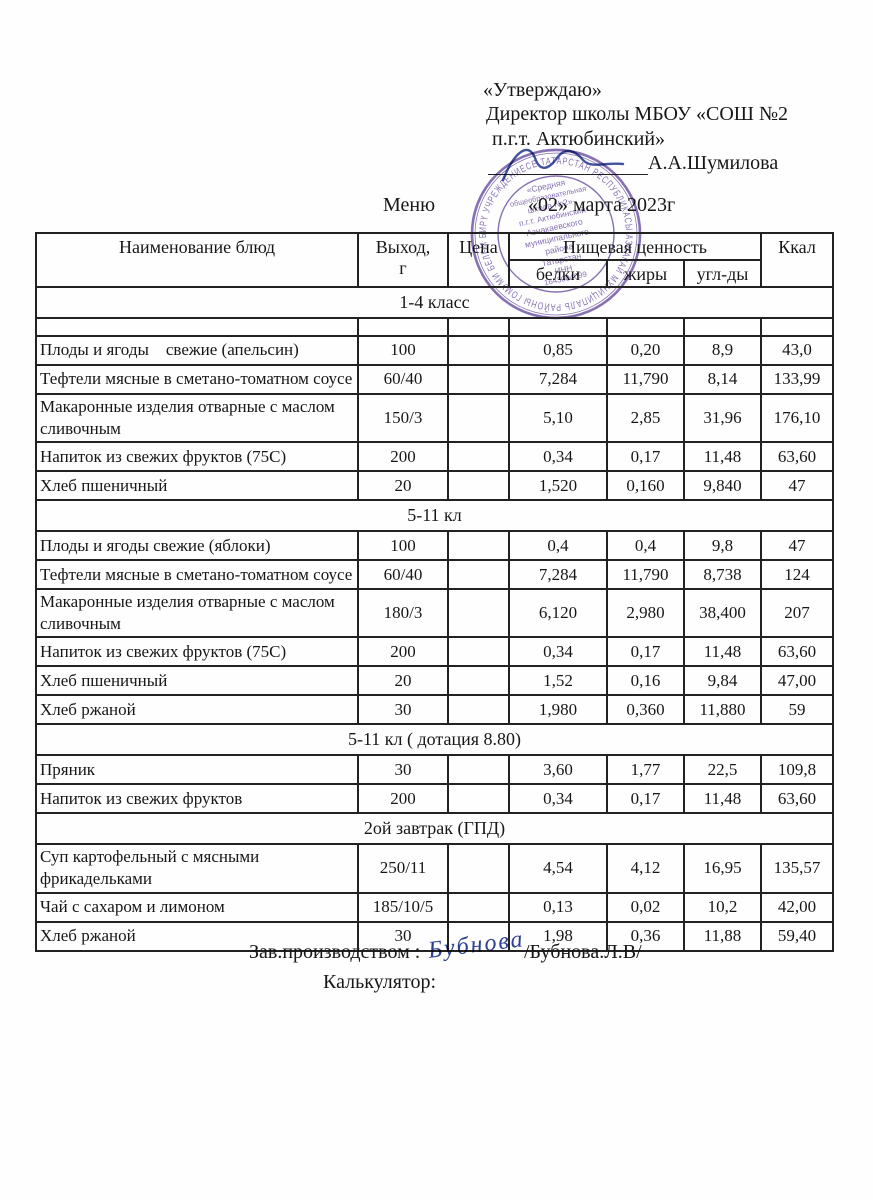  What do you see at coordinates (197, 350) in the screenshot?
I see `dish-name-cell: Плоды и ягоды свежие (апельсин)` at bounding box center [197, 350].